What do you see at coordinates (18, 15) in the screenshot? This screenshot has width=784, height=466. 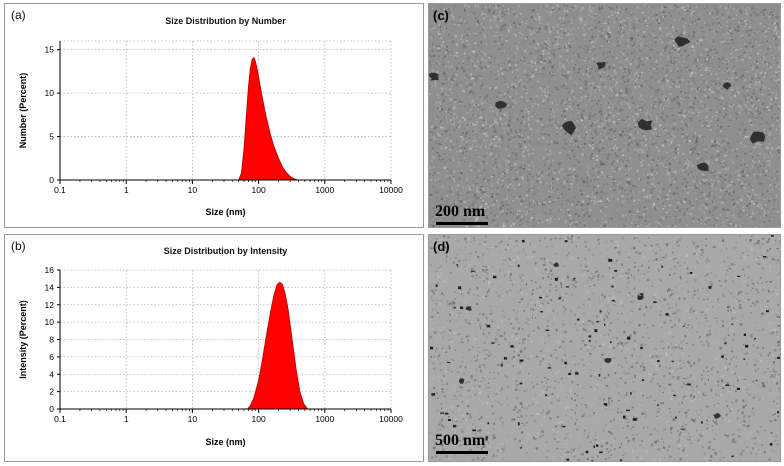 I see `panel-a-label: (a)` at bounding box center [18, 15].